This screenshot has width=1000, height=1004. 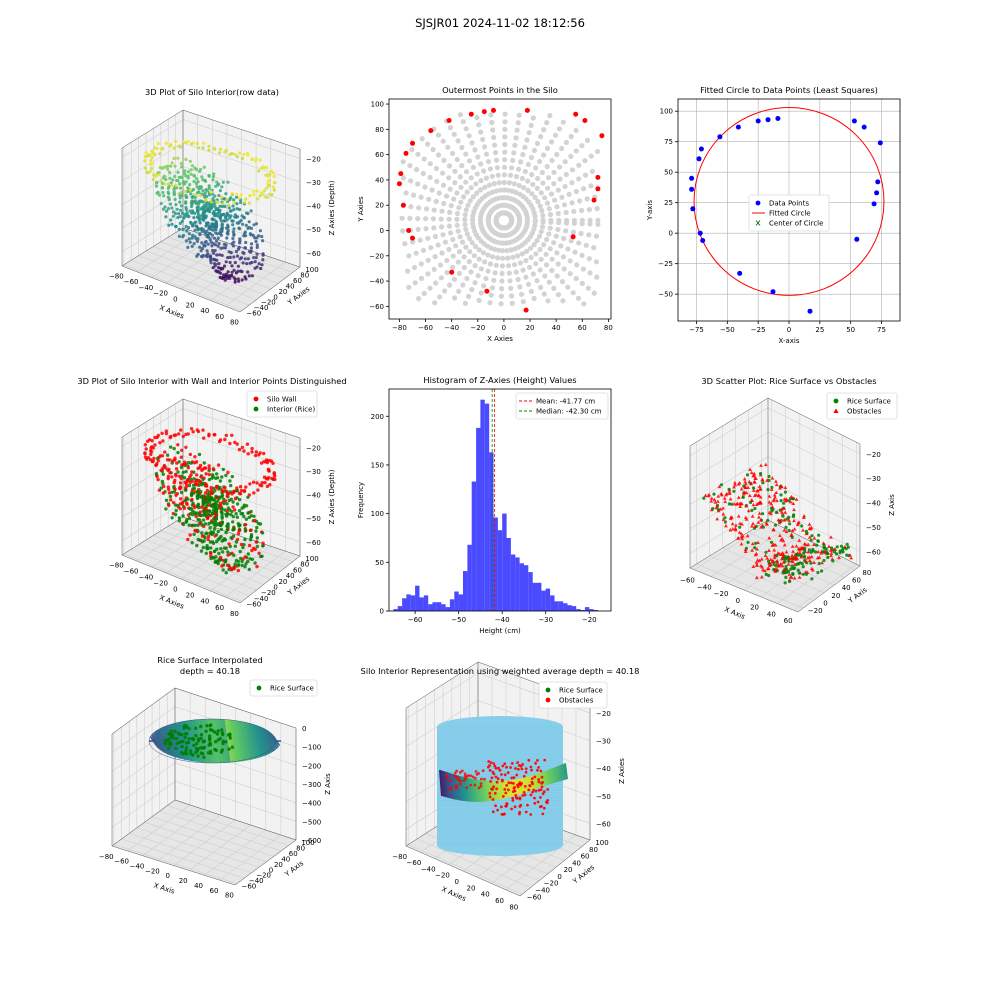 I want to click on legend-label: Rice Surface, so click(x=581, y=691).